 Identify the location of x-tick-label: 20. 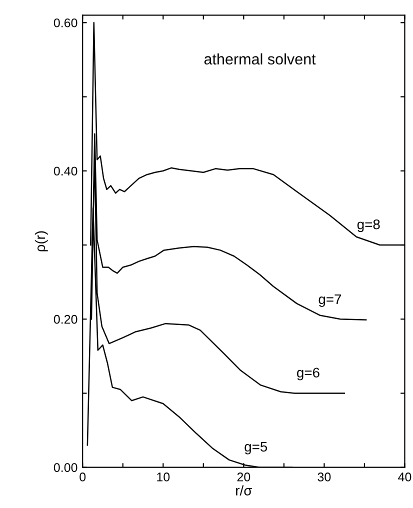
(243, 477).